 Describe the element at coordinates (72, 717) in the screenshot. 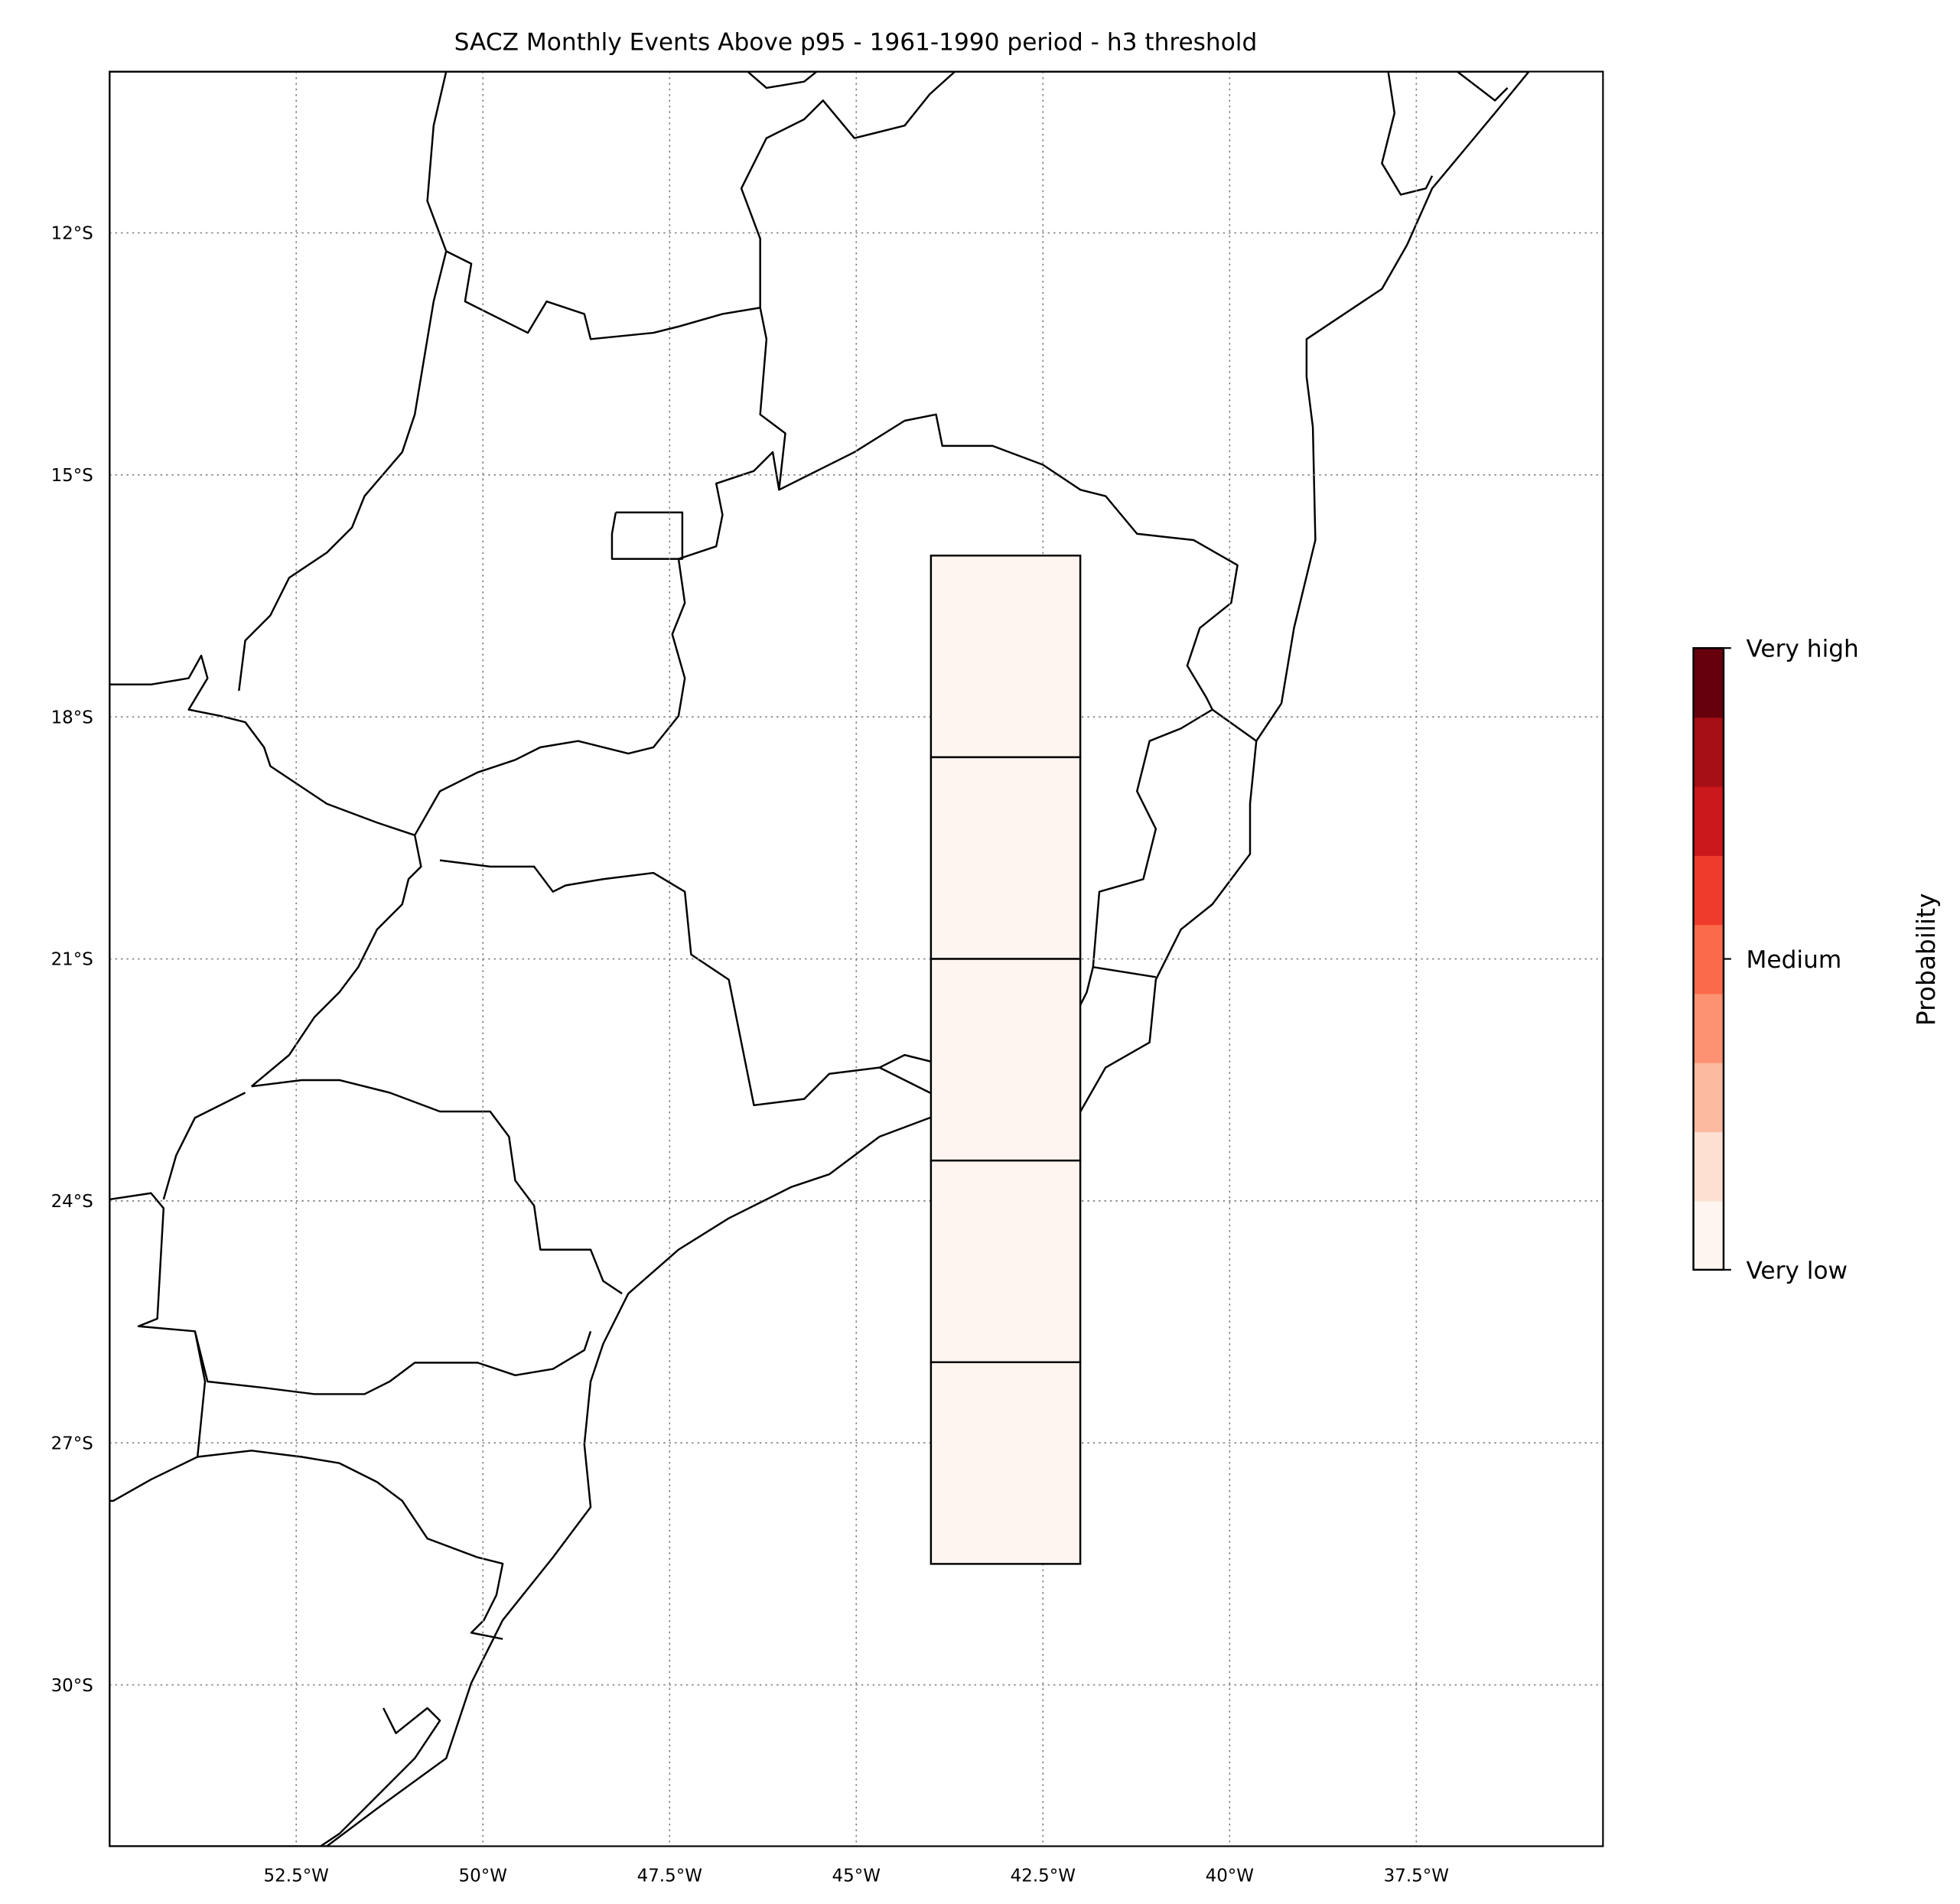

I see `y-tick-label: 18°S` at that location.